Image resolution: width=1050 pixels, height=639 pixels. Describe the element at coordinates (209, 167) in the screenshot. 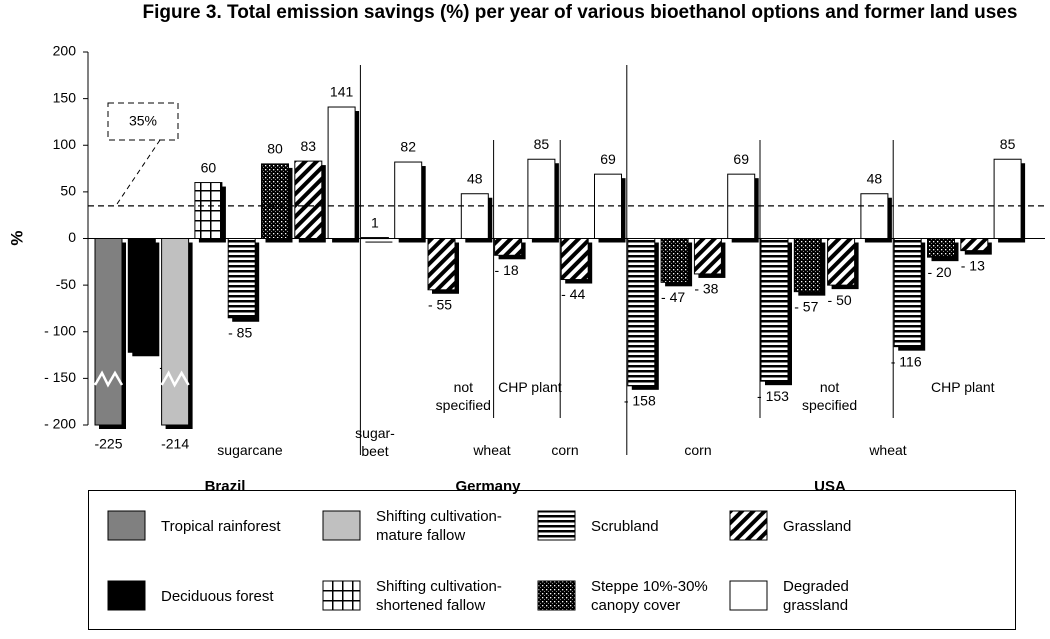

I see `value-label: 60` at that location.